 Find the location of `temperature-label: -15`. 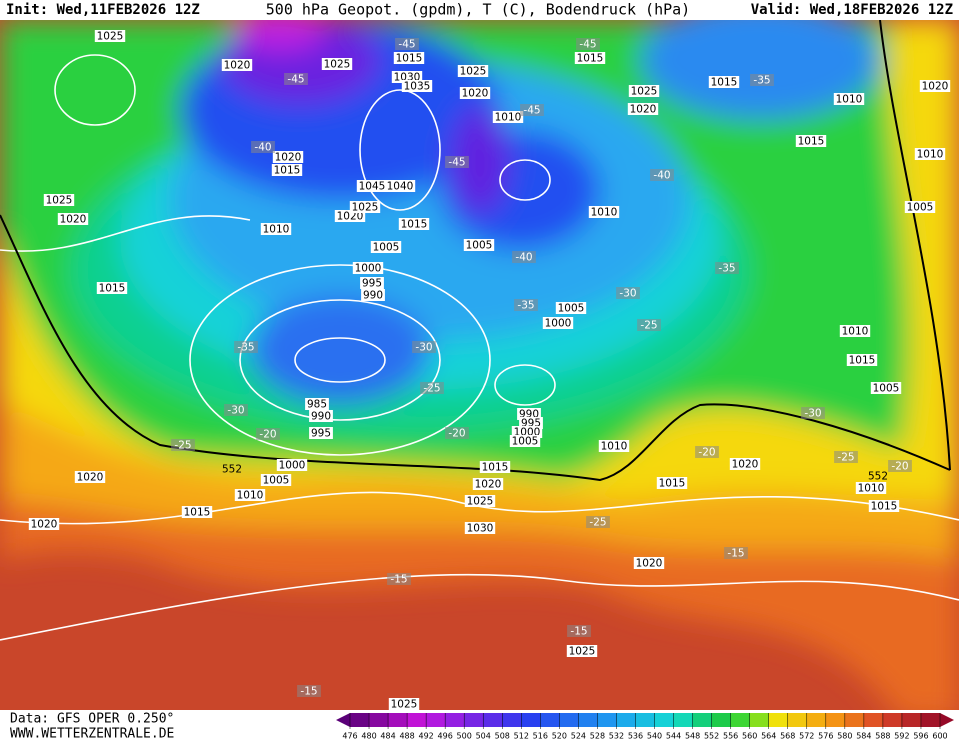

temperature-label: -15 is located at coordinates (308, 692).